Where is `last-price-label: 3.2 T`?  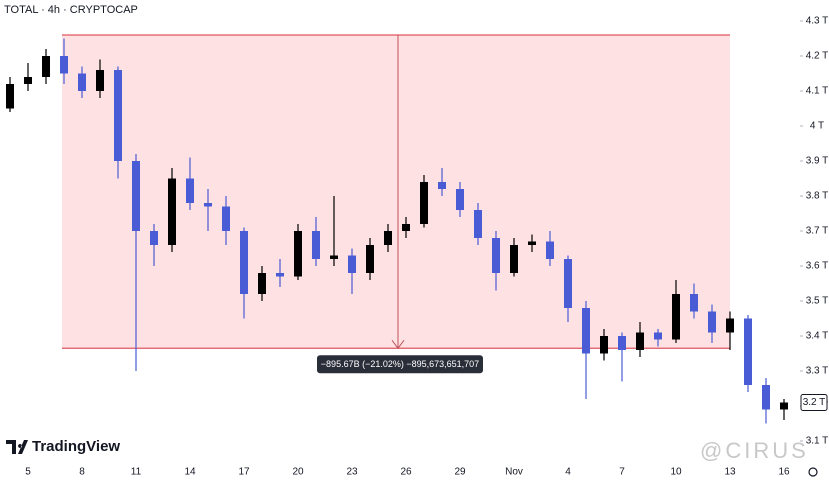
last-price-label: 3.2 T is located at coordinates (814, 402).